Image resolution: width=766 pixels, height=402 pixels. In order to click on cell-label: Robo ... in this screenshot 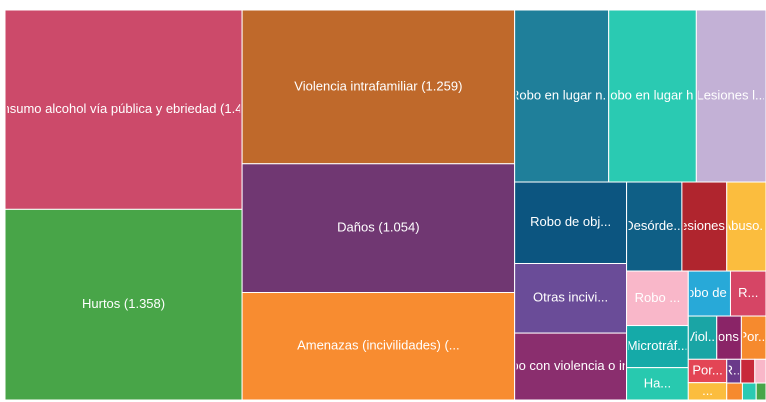, I will do `click(658, 297)`.